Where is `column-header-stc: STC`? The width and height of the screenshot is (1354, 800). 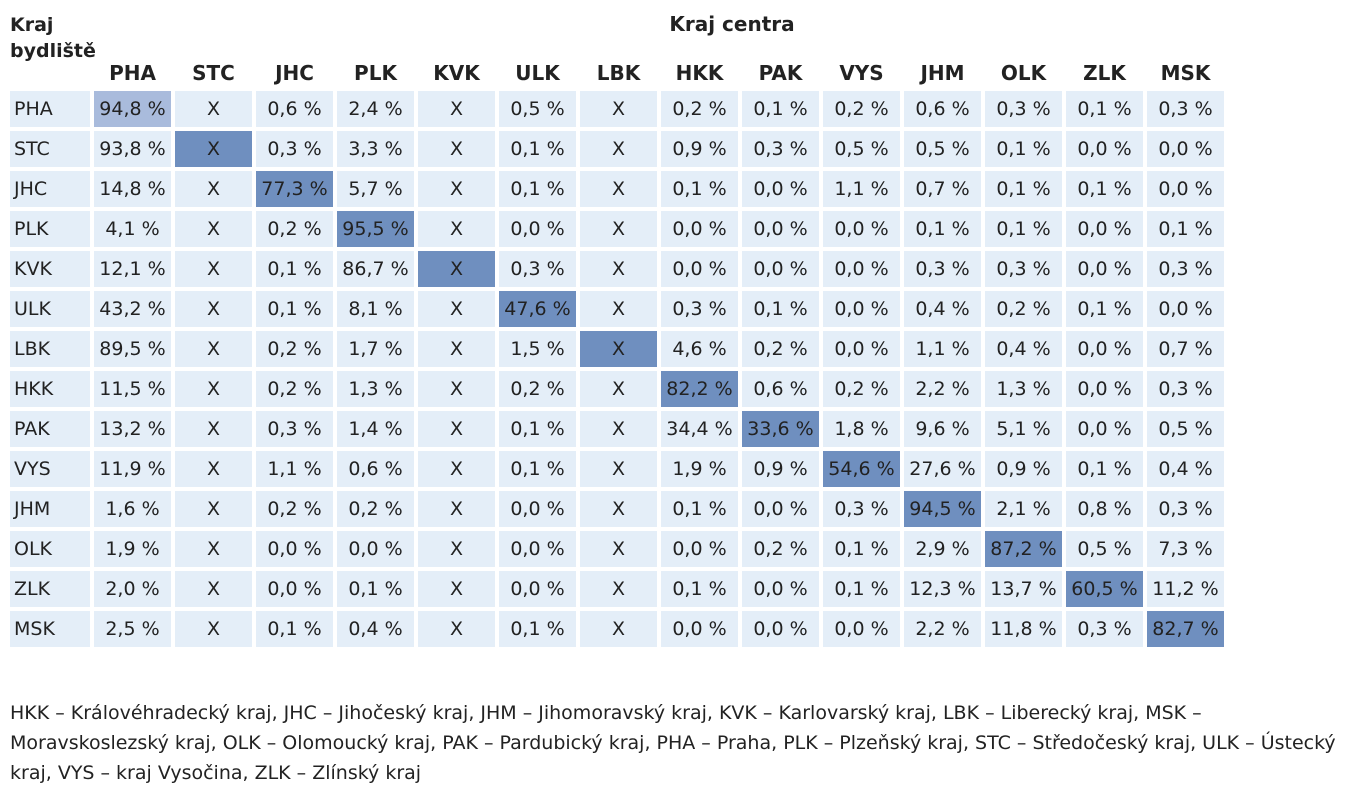
column-header-stc: STC is located at coordinates (213, 73).